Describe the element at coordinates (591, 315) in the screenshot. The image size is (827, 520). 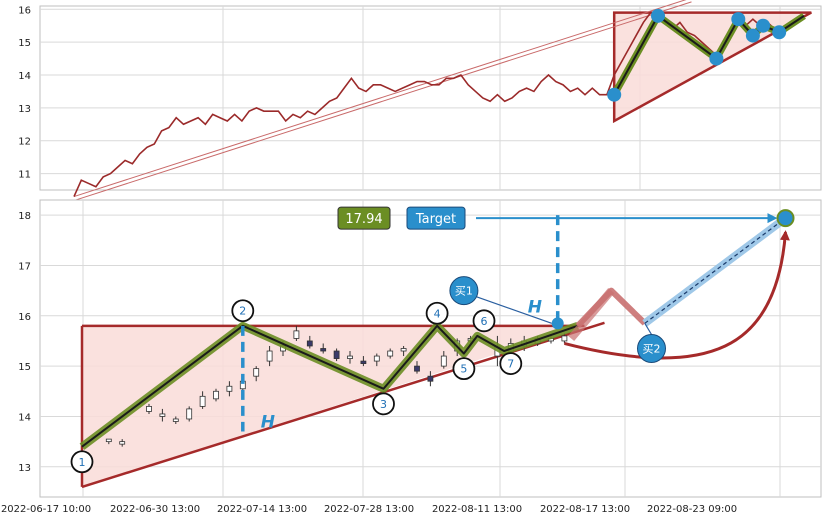
I see `breakout-segment` at that location.